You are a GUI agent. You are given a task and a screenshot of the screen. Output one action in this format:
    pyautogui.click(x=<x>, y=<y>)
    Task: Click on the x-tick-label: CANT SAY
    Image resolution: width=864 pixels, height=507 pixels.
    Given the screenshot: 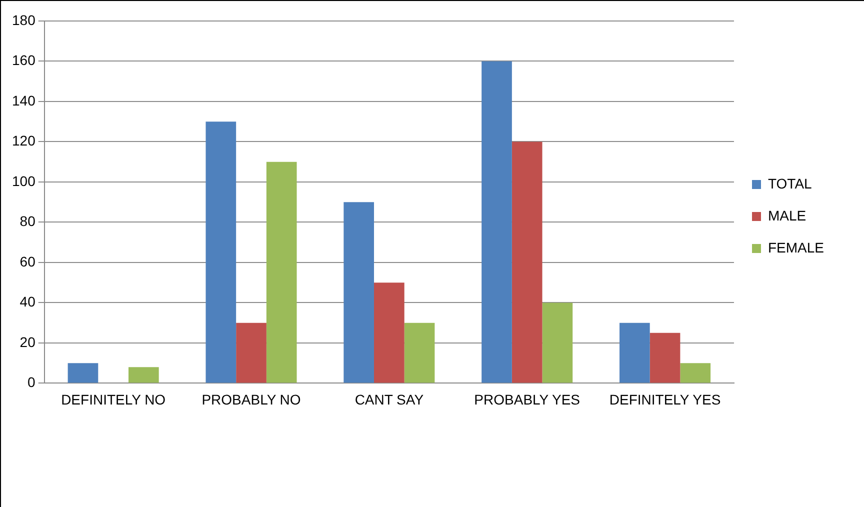 What is the action you would take?
    pyautogui.click(x=389, y=399)
    